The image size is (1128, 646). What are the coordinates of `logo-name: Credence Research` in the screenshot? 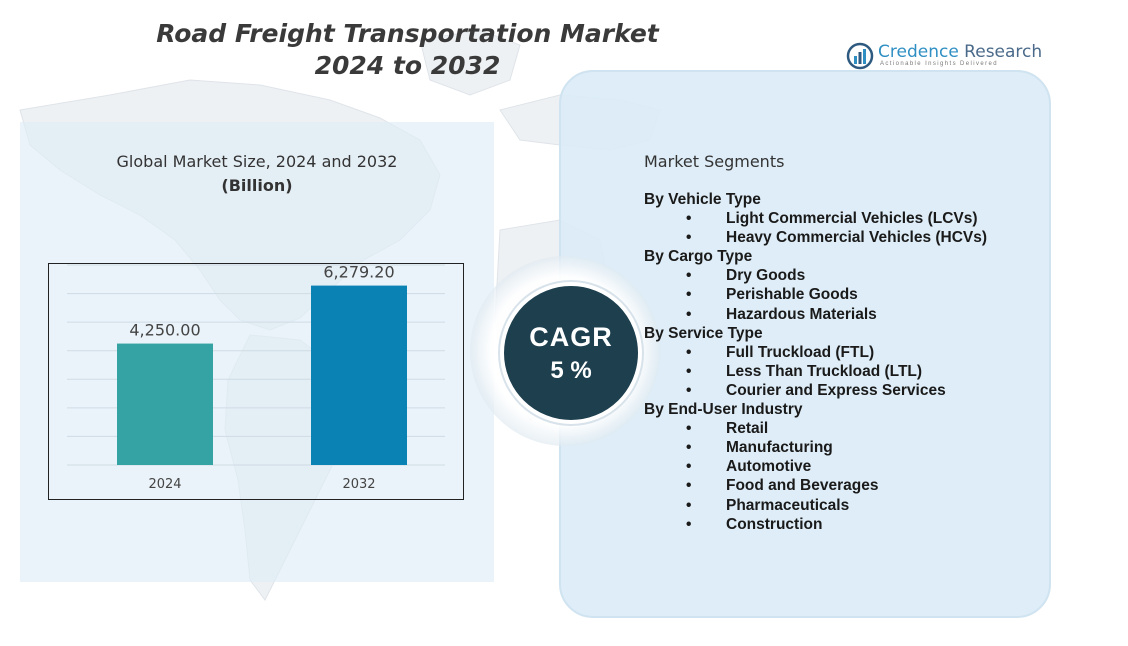 It's located at (960, 52).